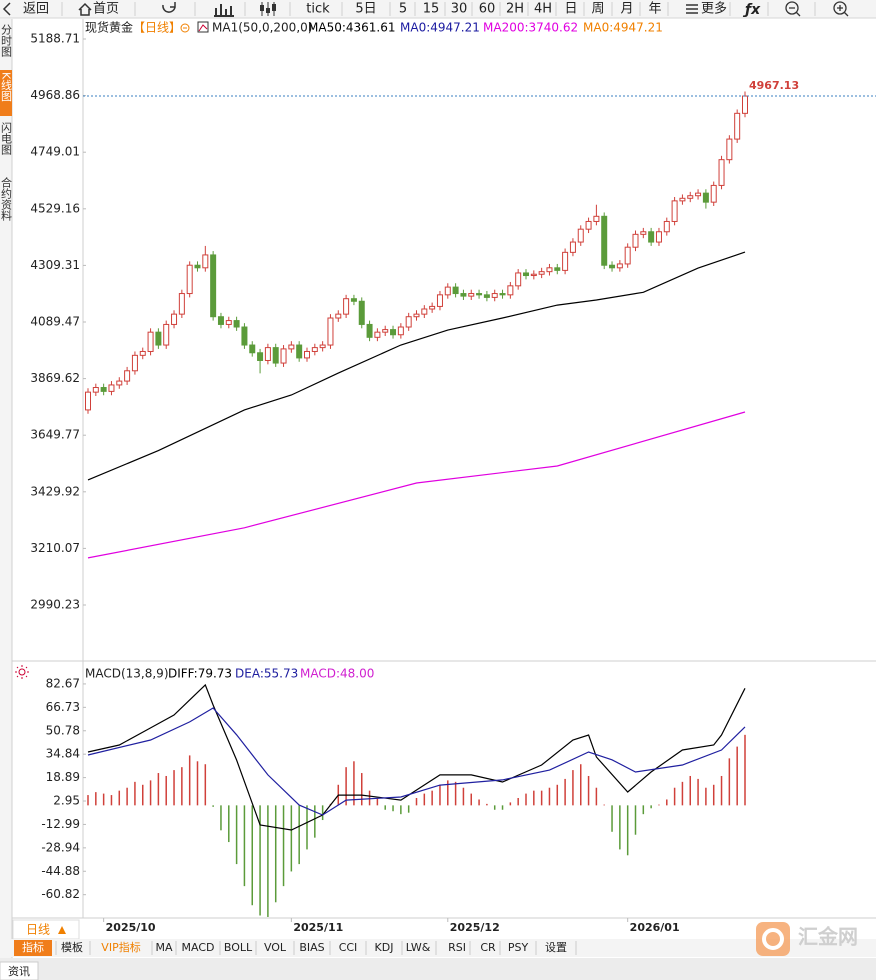 This screenshot has width=876, height=980. I want to click on indicator-tab: VIP指标, so click(120, 947).